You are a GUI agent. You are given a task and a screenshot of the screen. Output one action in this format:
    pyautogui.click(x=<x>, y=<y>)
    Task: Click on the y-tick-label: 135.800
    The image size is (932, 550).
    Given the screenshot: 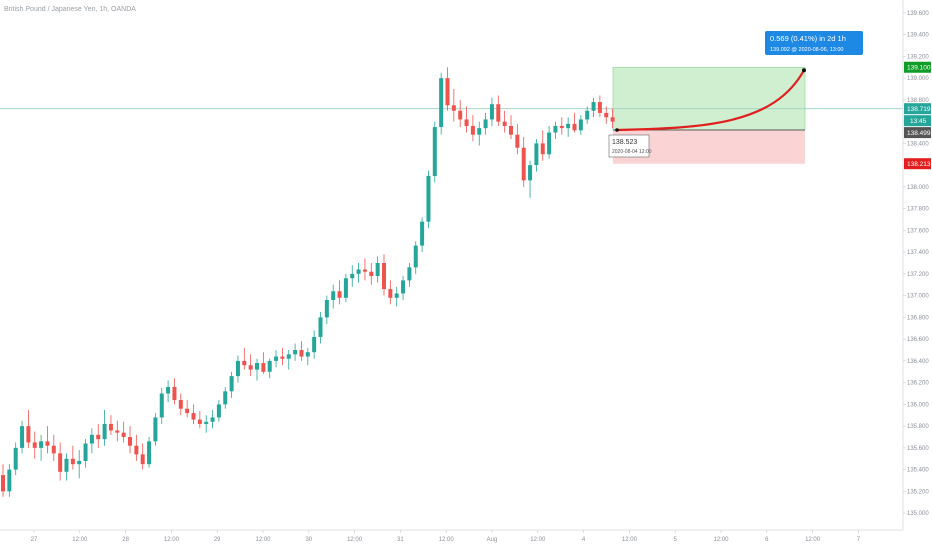 What is the action you would take?
    pyautogui.click(x=918, y=427)
    